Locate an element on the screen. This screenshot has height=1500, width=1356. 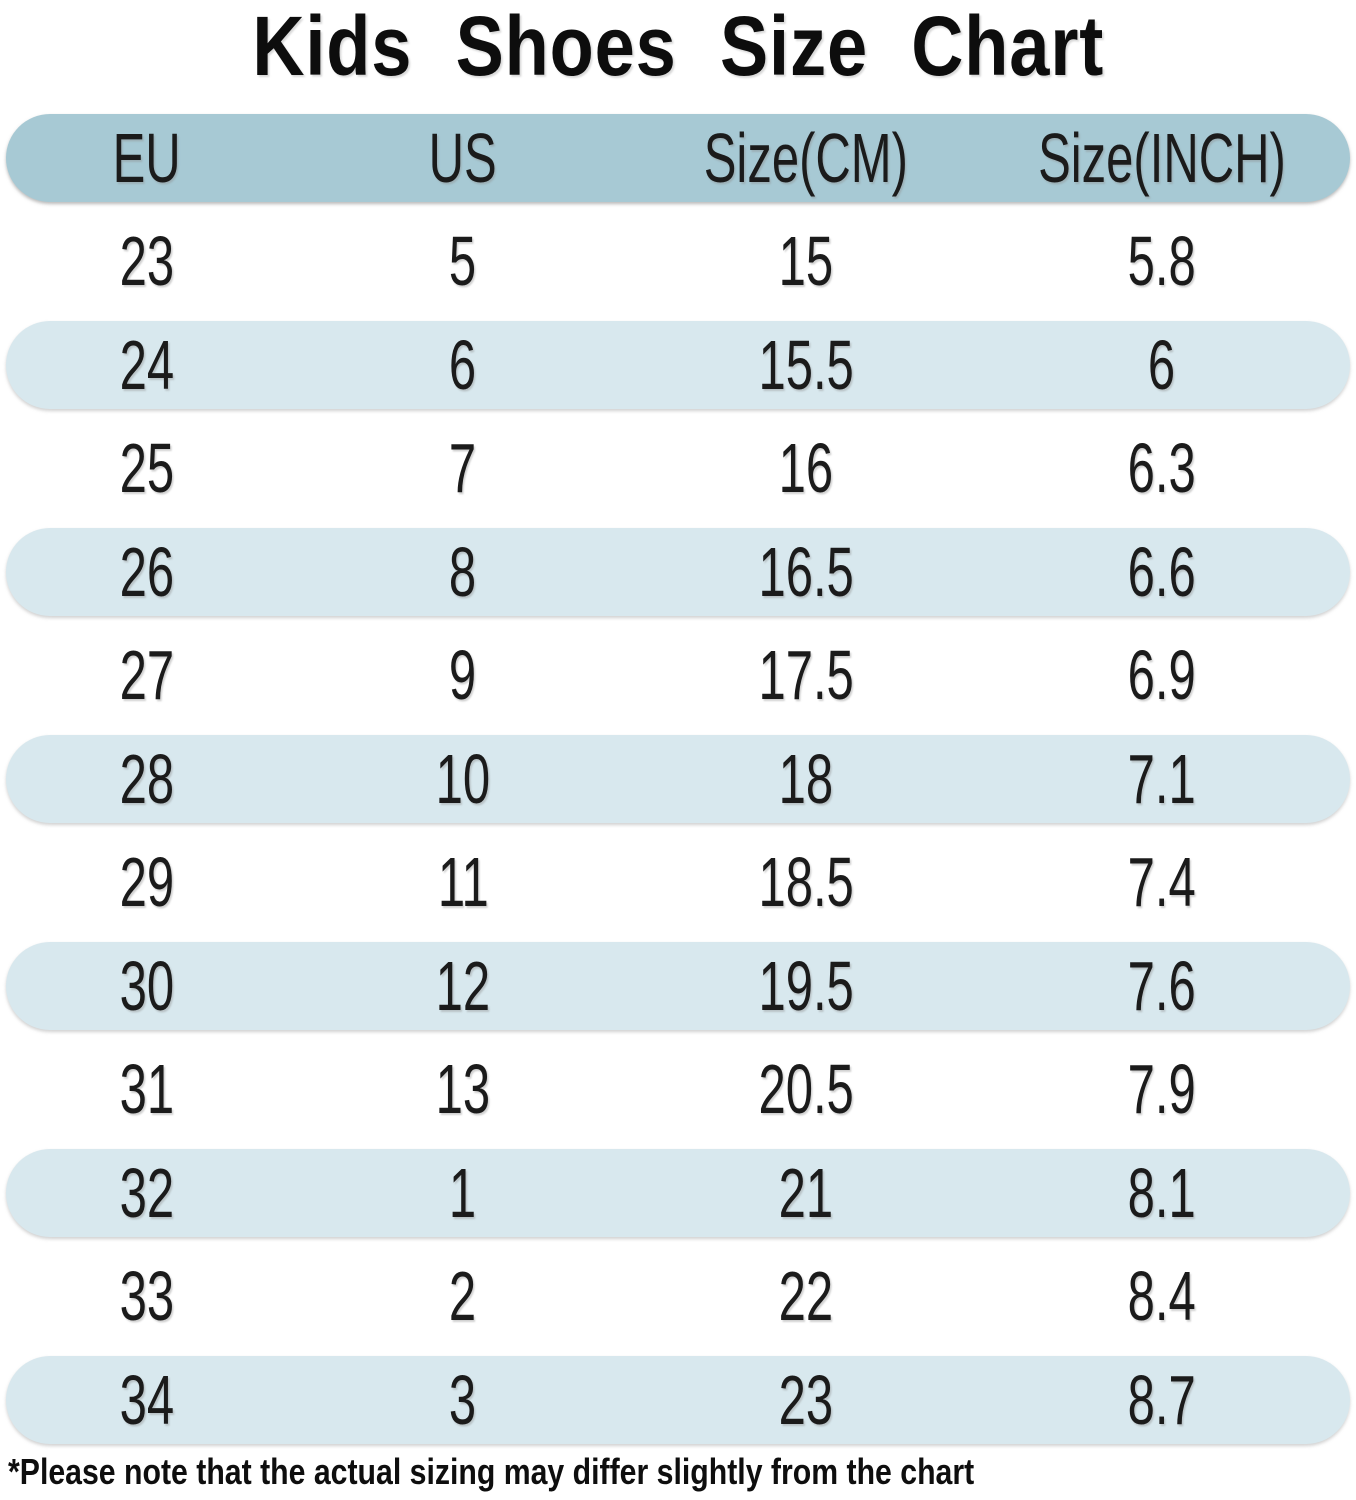
cell-us: 10 is located at coordinates (463, 778).